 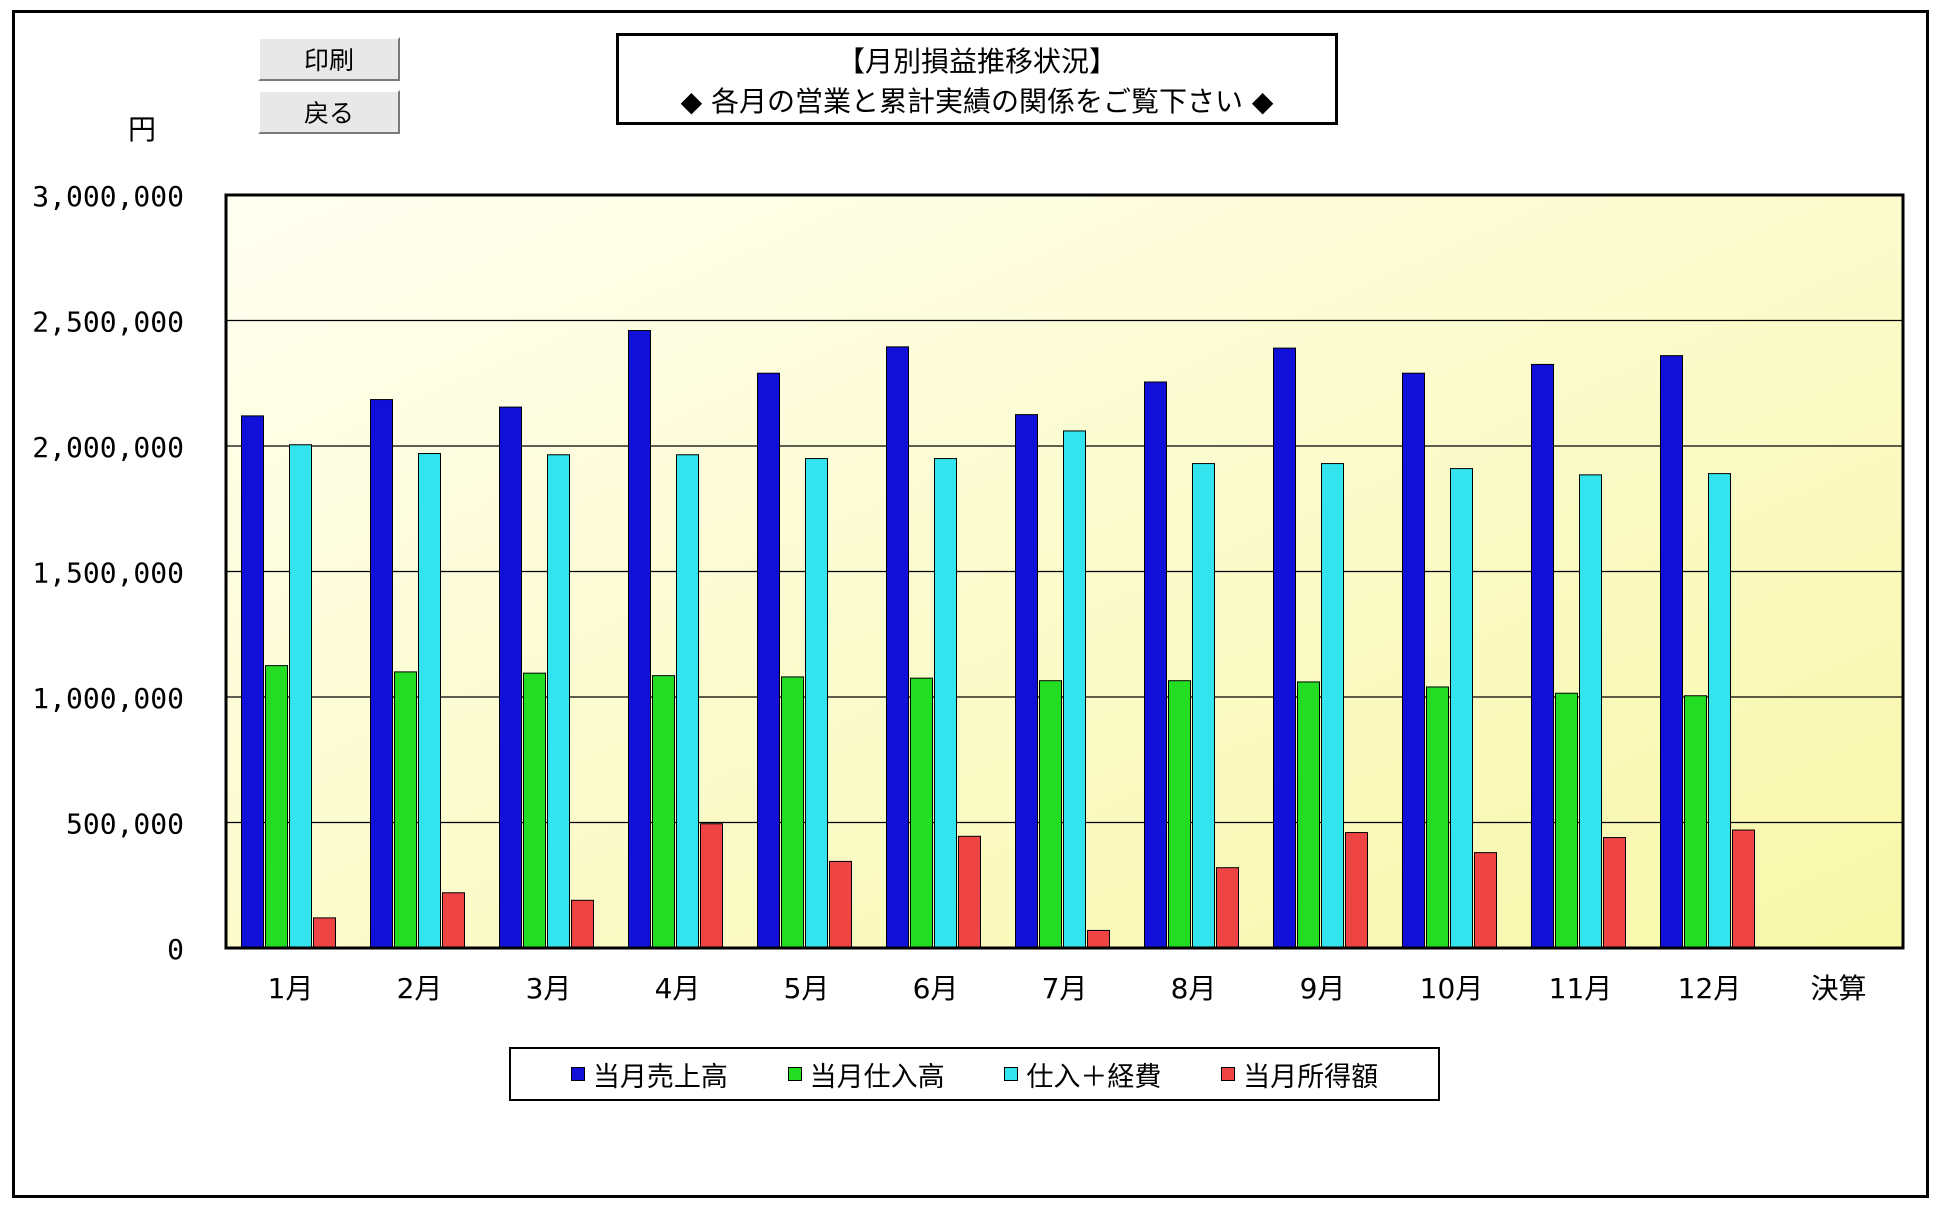 What do you see at coordinates (329, 112) in the screenshot?
I see `back-button: 戻る` at bounding box center [329, 112].